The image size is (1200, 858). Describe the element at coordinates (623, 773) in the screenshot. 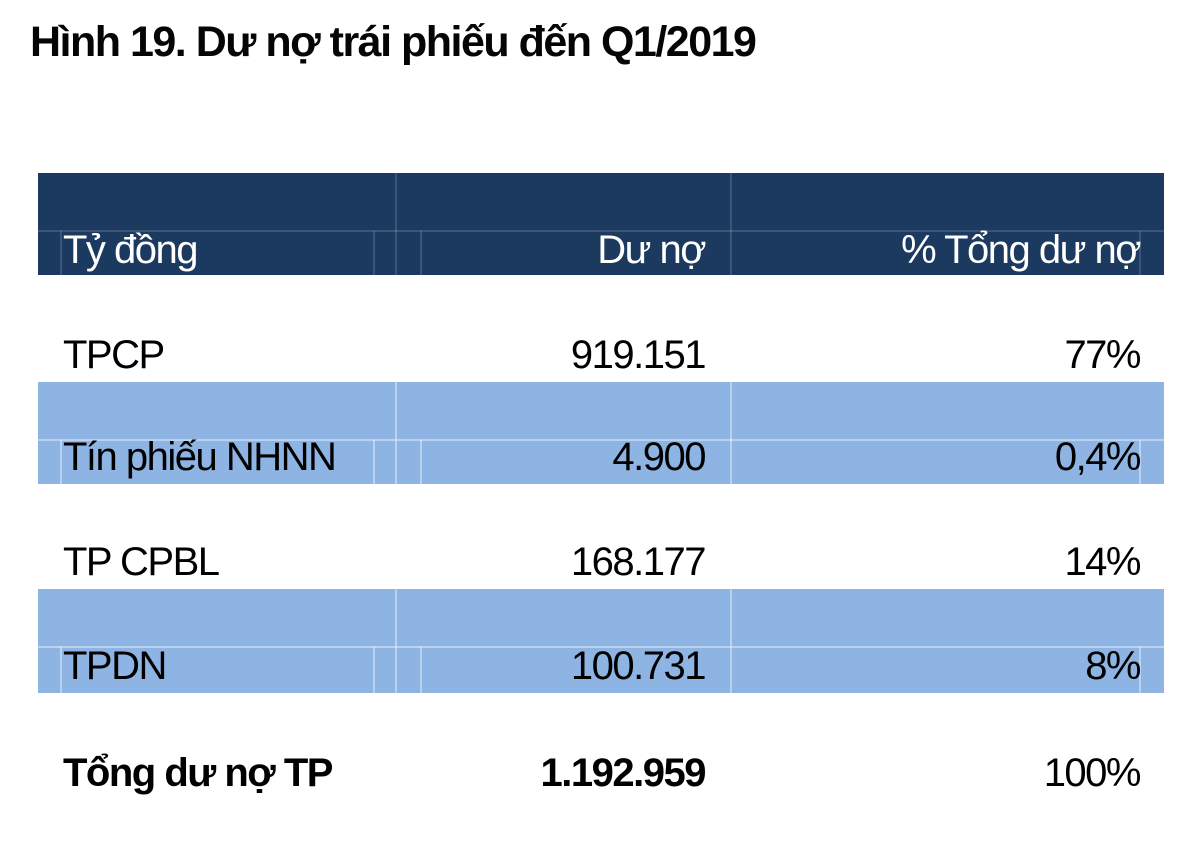

I see `total-value: 1.192.959` at that location.